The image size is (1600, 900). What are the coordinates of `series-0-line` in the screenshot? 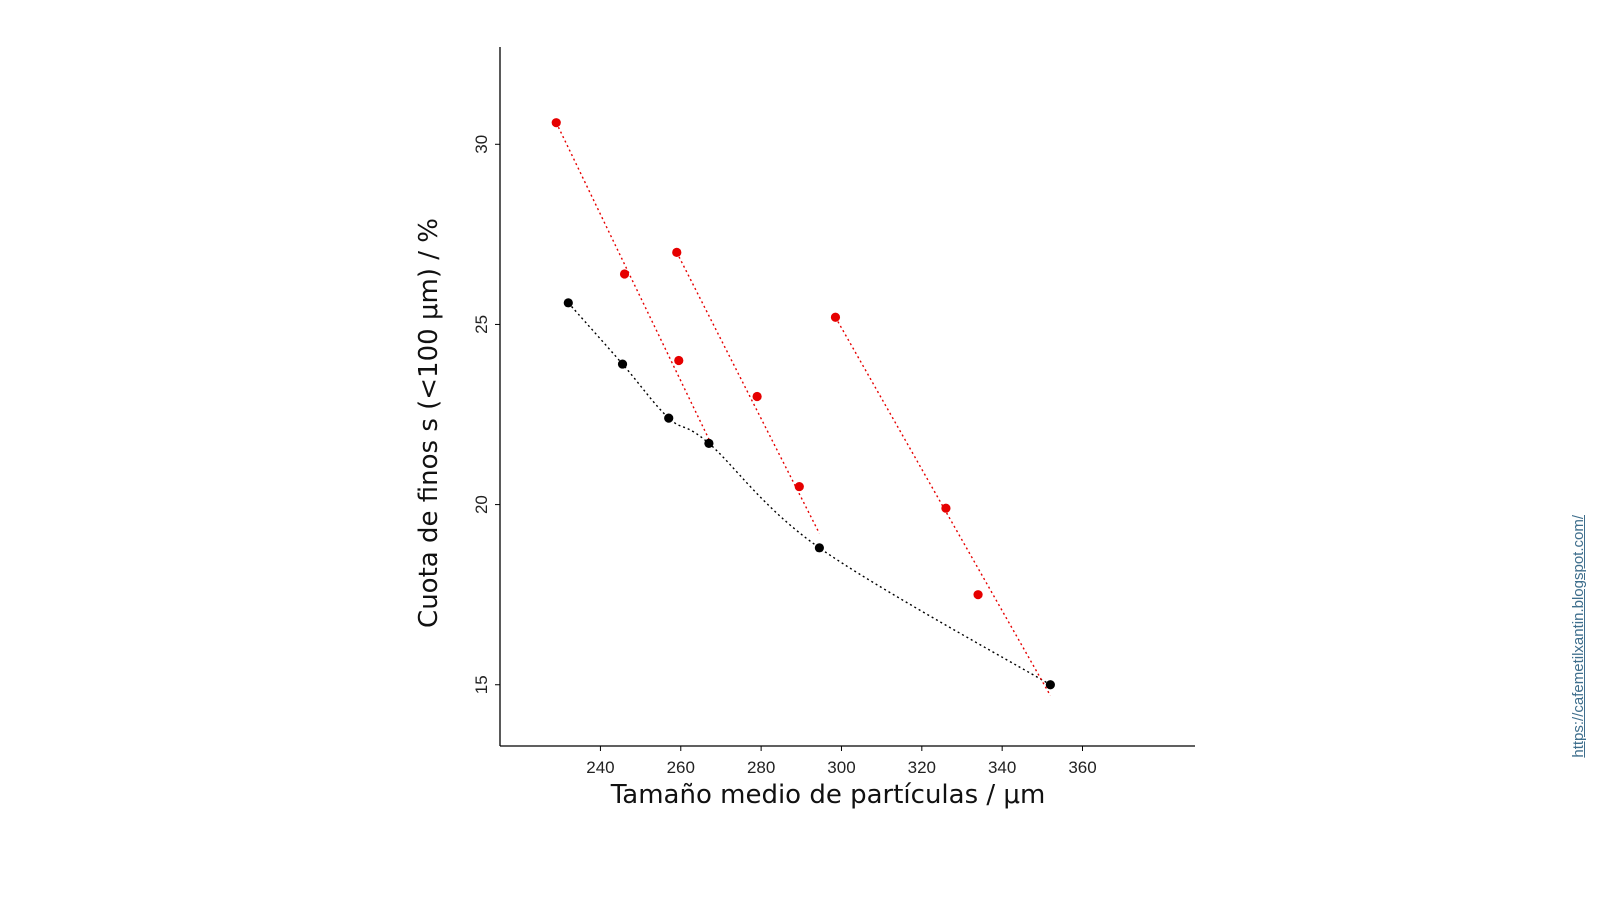 It's located at (809, 494).